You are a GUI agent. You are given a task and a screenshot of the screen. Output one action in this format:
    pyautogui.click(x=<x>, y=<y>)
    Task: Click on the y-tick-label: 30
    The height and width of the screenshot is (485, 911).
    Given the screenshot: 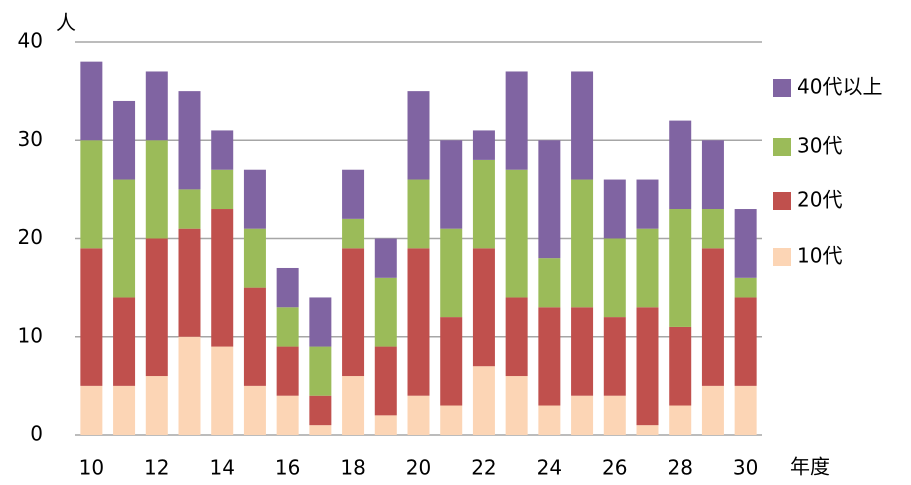 What is the action you would take?
    pyautogui.click(x=30, y=139)
    